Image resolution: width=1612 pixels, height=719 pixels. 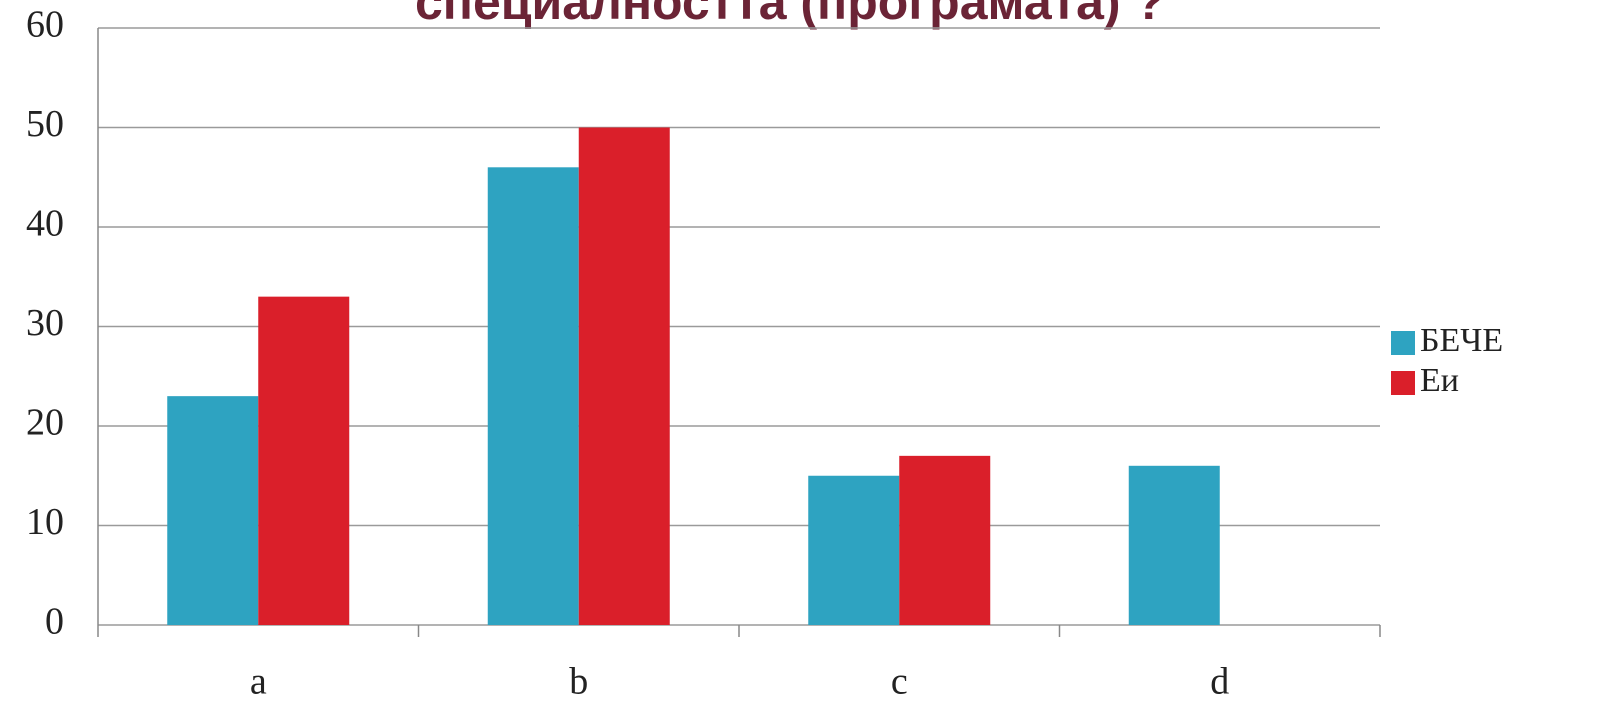 I want to click on y-tick-label: 60, so click(x=45, y=25).